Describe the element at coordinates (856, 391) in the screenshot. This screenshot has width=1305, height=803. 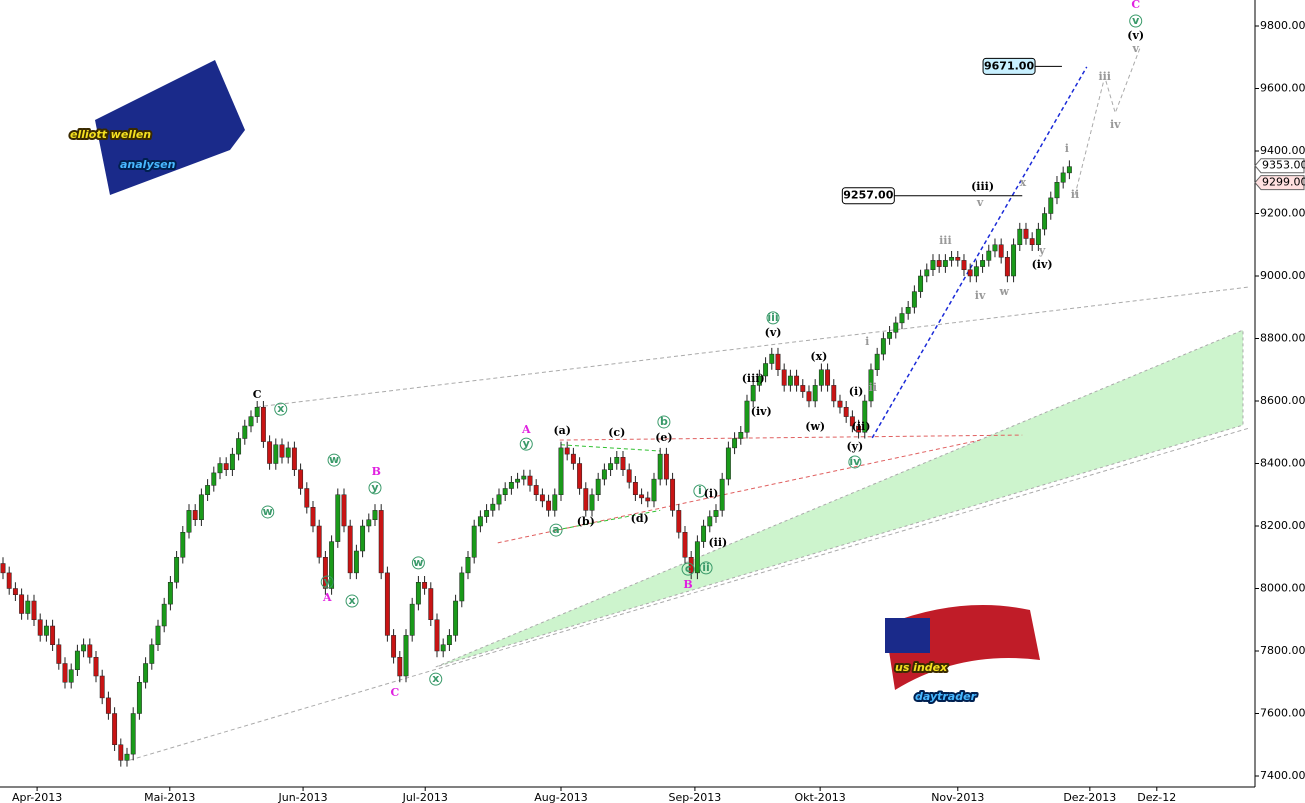
I see `wave-label: (i)` at that location.